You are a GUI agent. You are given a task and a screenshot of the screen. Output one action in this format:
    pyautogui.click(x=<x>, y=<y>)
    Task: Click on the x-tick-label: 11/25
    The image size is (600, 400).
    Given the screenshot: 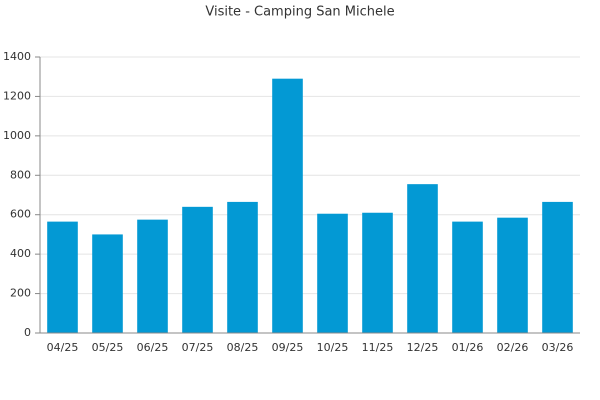 What is the action you would take?
    pyautogui.click(x=378, y=347)
    